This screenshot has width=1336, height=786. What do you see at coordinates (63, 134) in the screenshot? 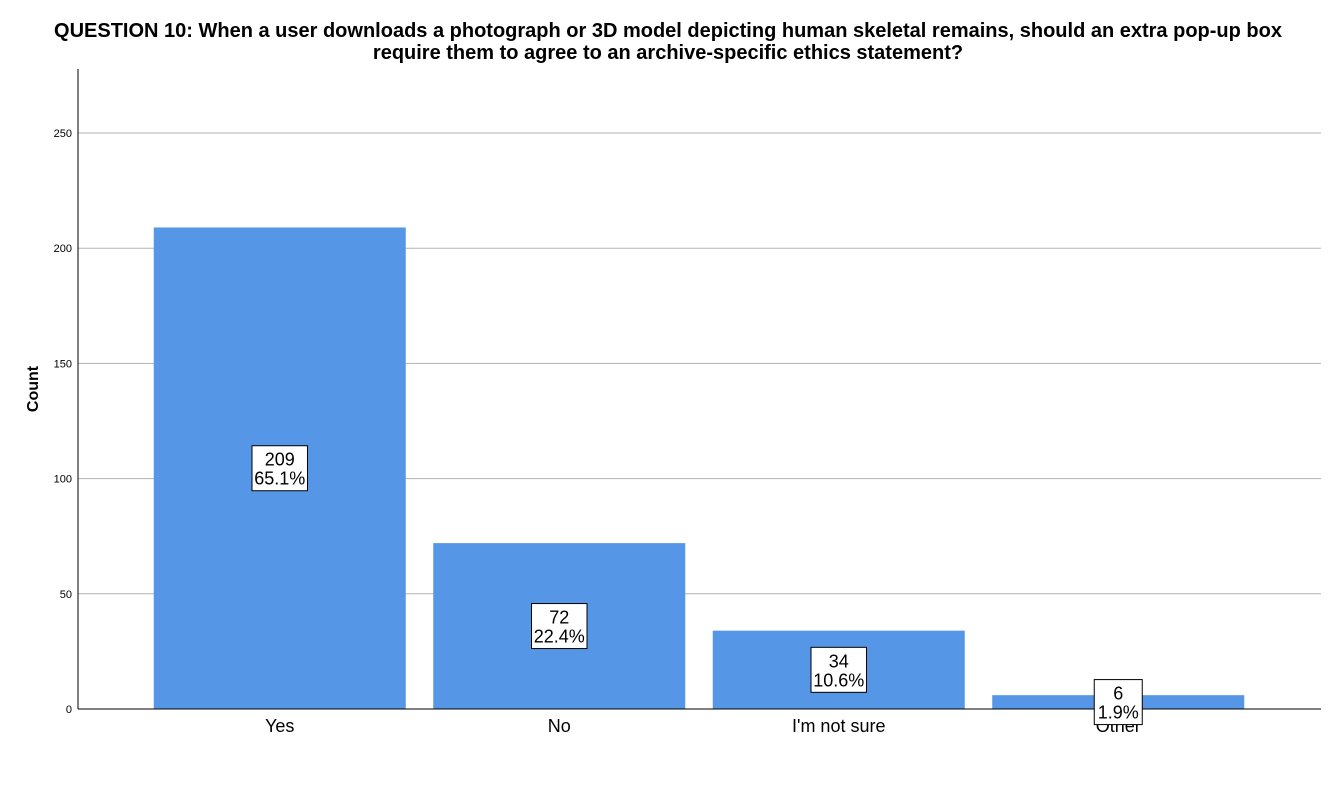
I see `y-tick-label: 250` at bounding box center [63, 134].